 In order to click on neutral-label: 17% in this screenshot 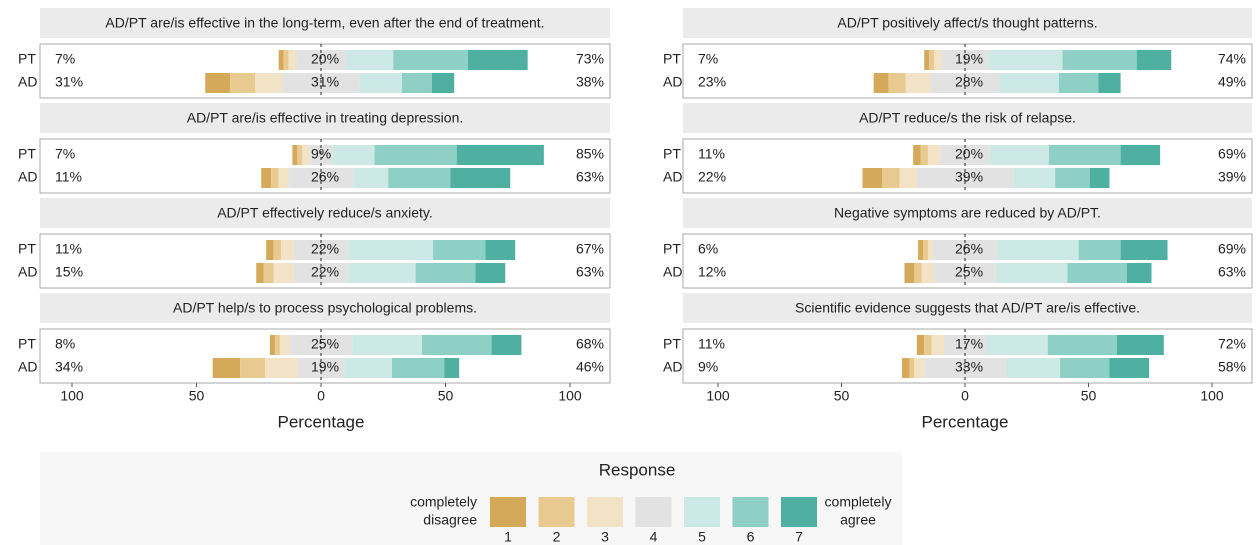, I will do `click(969, 344)`.